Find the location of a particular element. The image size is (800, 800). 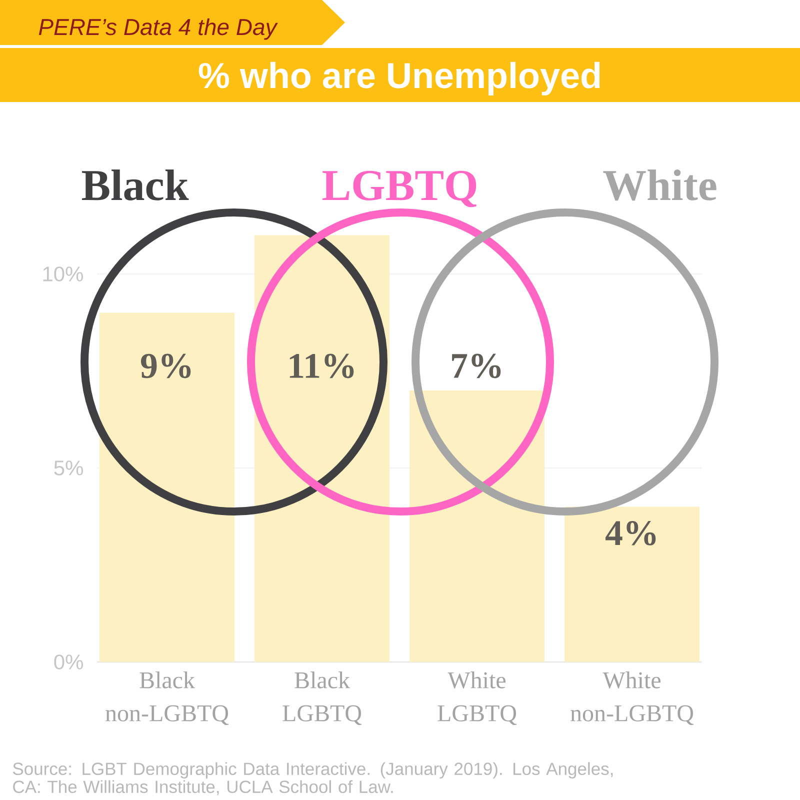

data-label: 7% is located at coordinates (476, 366).